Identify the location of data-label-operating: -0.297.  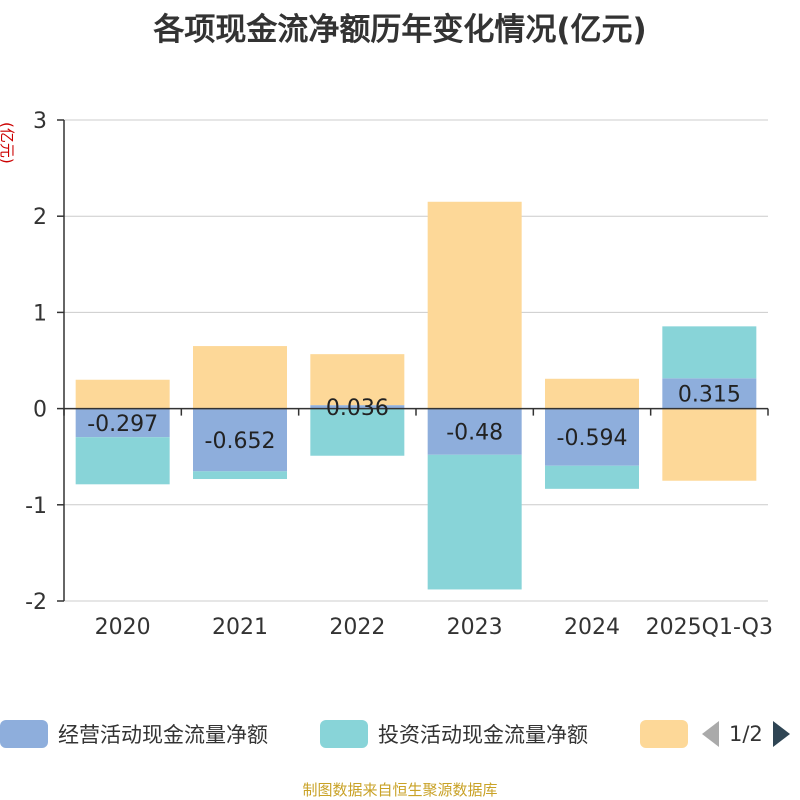
(122, 424).